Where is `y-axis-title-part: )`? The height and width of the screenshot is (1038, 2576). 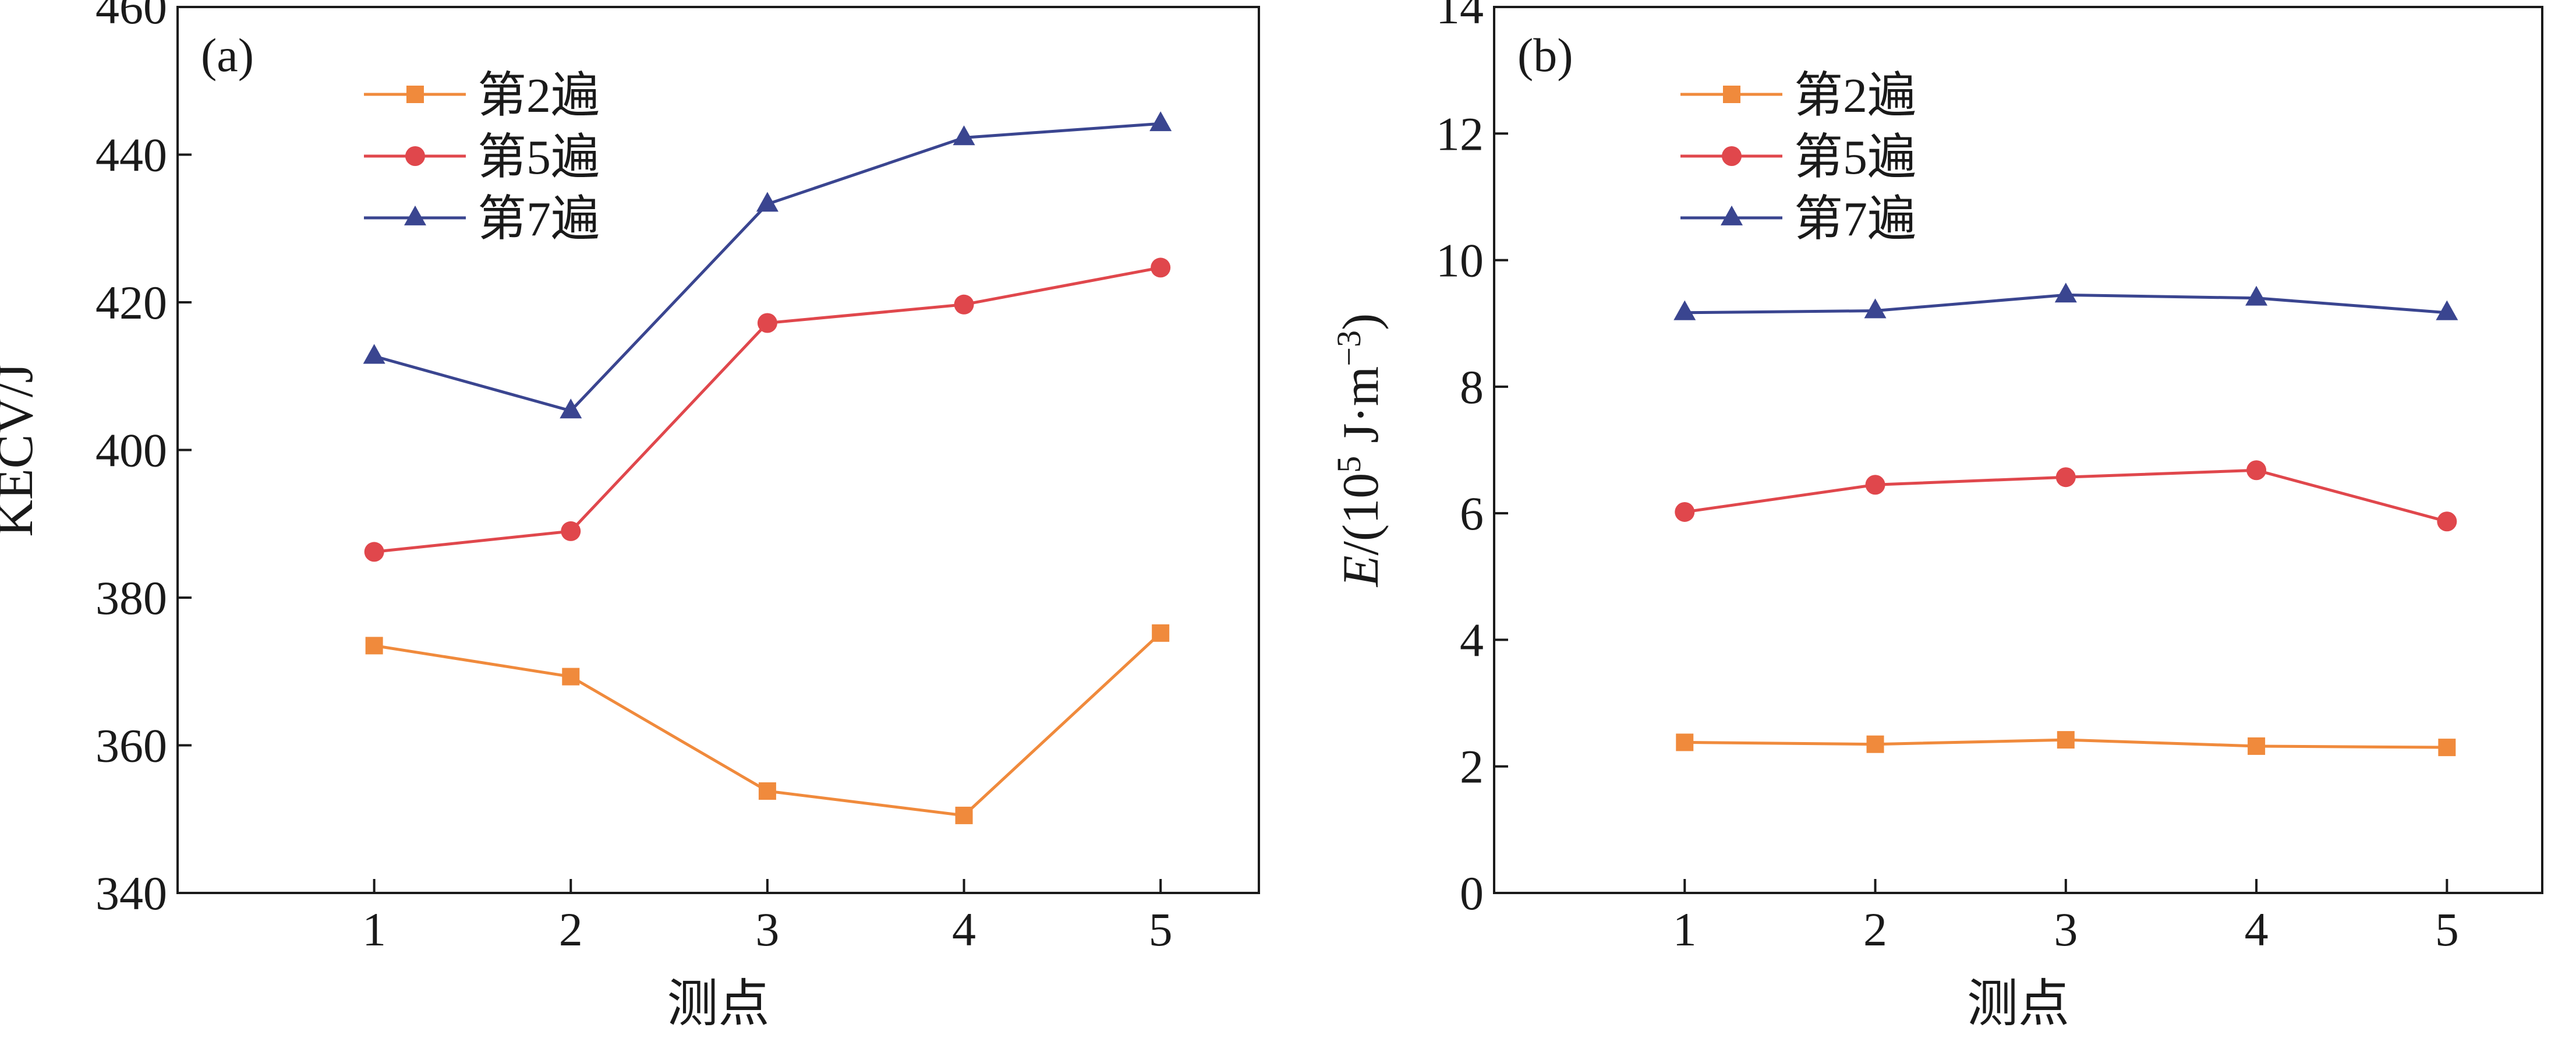
y-axis-title-part: ) is located at coordinates (1361, 321).